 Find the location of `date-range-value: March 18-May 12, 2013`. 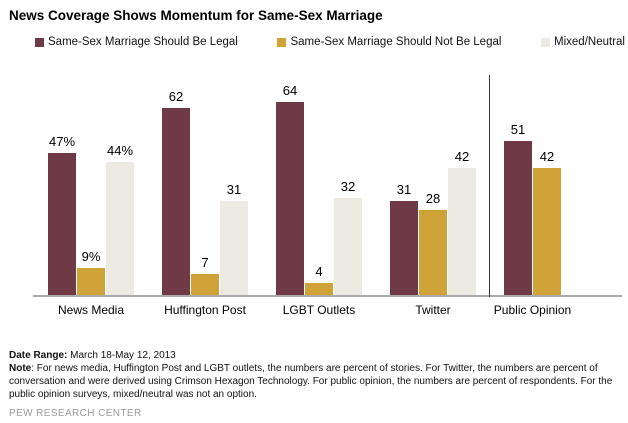

date-range-value: March 18-May 12, 2013 is located at coordinates (121, 355).